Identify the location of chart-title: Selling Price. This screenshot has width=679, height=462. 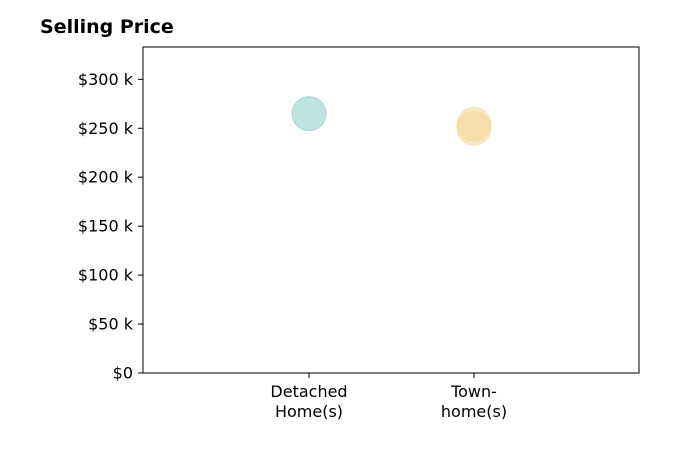
(107, 27).